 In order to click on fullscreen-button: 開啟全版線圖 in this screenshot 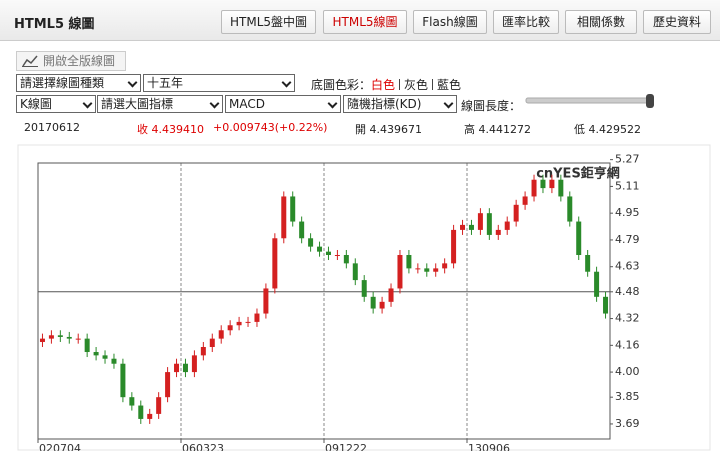, I will do `click(71, 61)`.